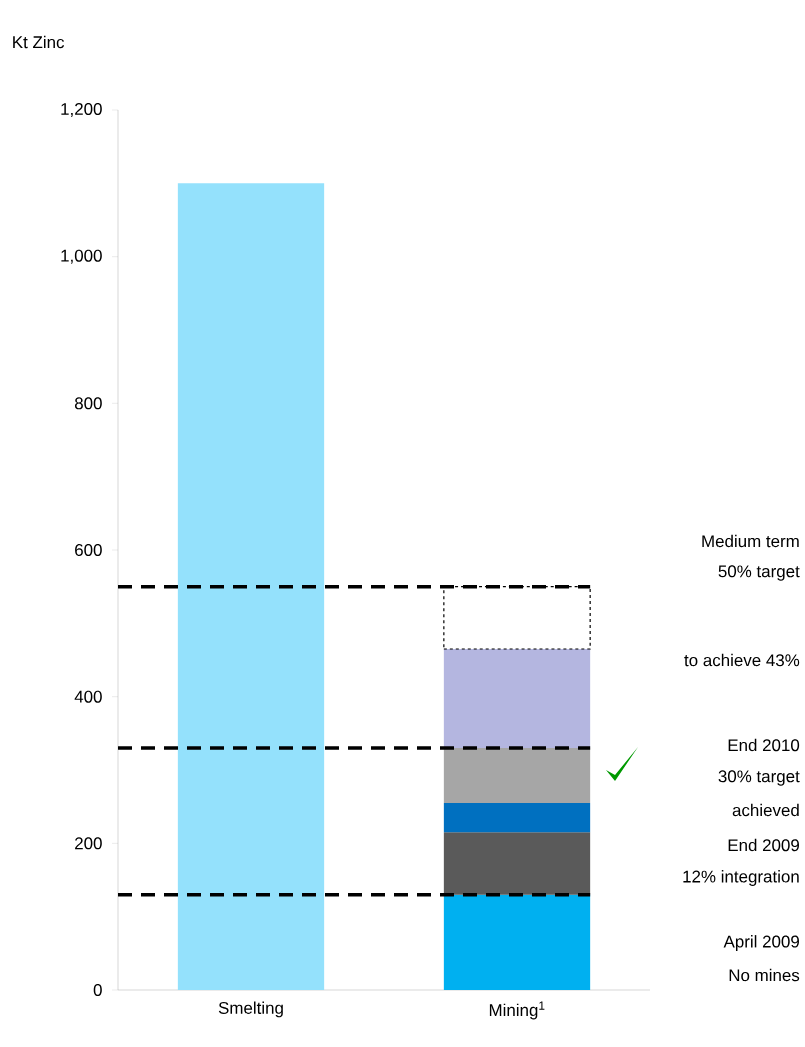 The image size is (805, 1047). Describe the element at coordinates (88, 550) in the screenshot. I see `y-tick-label: 600` at that location.